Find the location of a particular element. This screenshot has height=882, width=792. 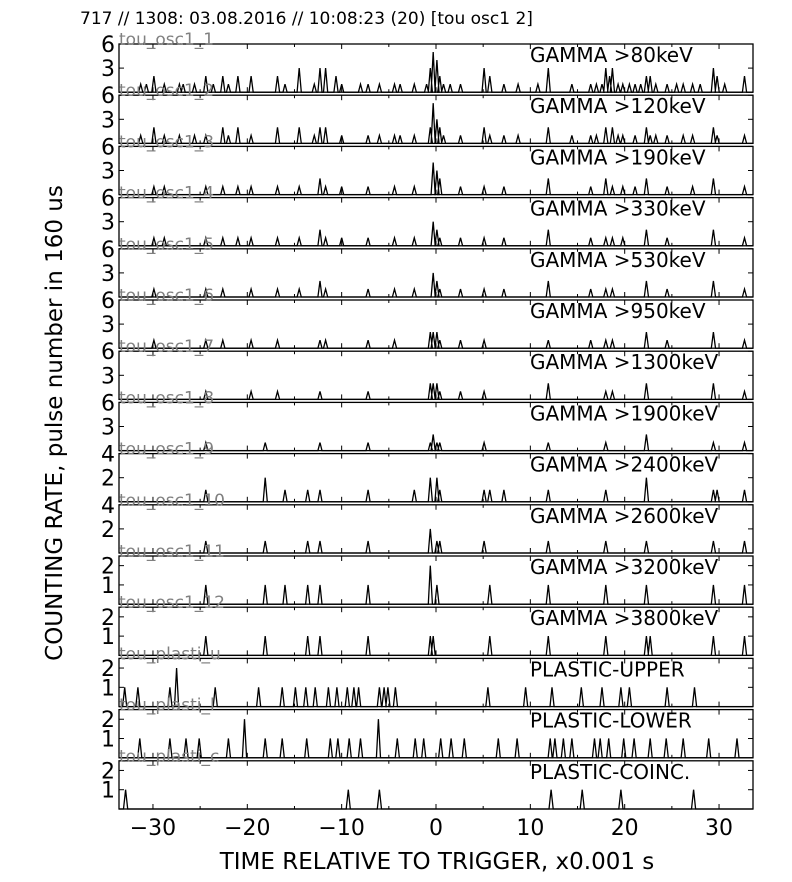

panel-label: GAMMA >530keV is located at coordinates (618, 260).